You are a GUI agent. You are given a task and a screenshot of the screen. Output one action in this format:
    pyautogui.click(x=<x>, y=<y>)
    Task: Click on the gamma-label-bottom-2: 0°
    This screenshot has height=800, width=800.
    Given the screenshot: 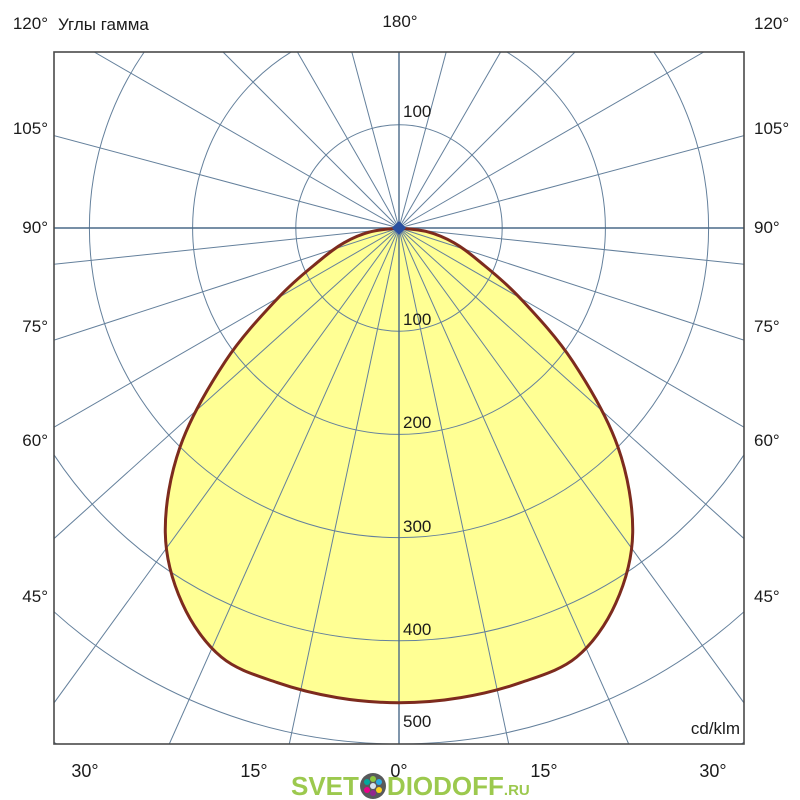 What is the action you would take?
    pyautogui.click(x=399, y=771)
    